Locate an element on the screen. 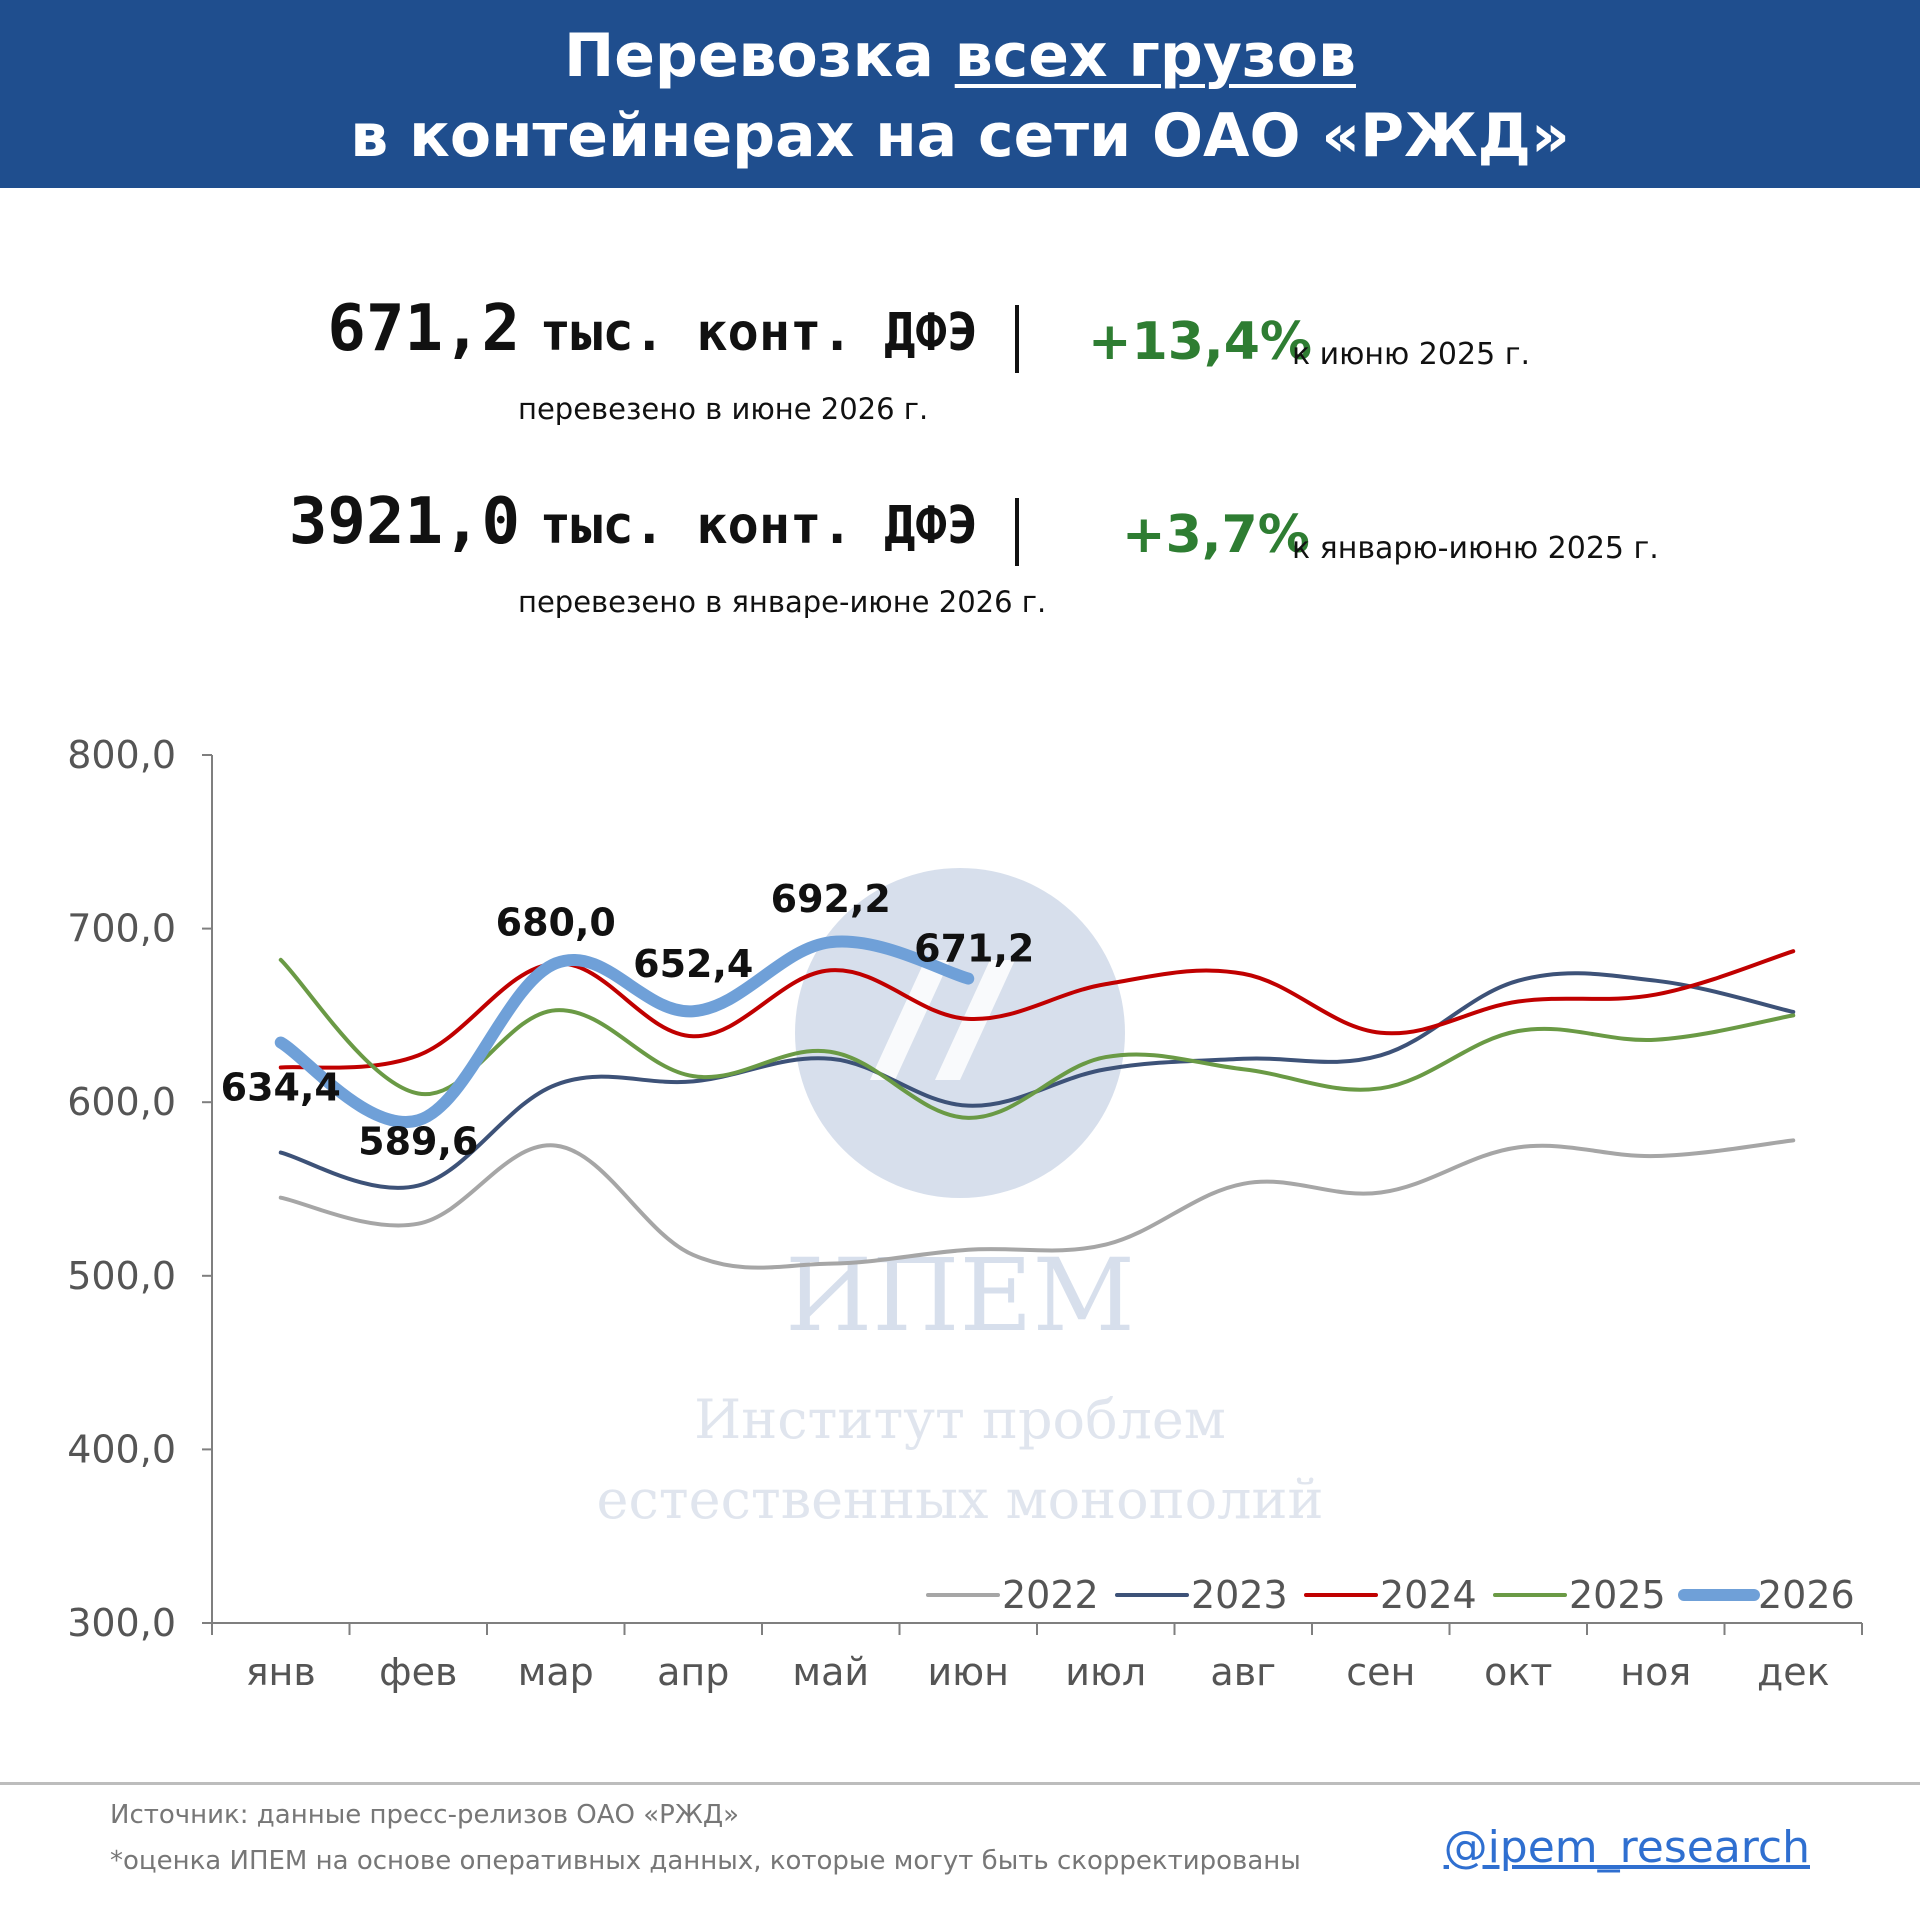 The image size is (1920, 1920). footer-divider is located at coordinates (960, 1783).